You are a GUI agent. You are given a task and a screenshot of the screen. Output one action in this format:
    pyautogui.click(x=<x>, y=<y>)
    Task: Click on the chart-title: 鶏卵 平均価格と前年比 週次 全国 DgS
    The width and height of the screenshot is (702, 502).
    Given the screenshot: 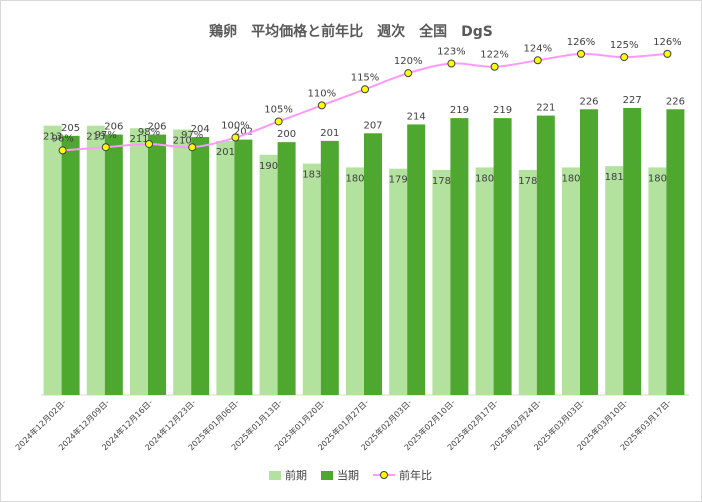 What is the action you would take?
    pyautogui.click(x=351, y=32)
    